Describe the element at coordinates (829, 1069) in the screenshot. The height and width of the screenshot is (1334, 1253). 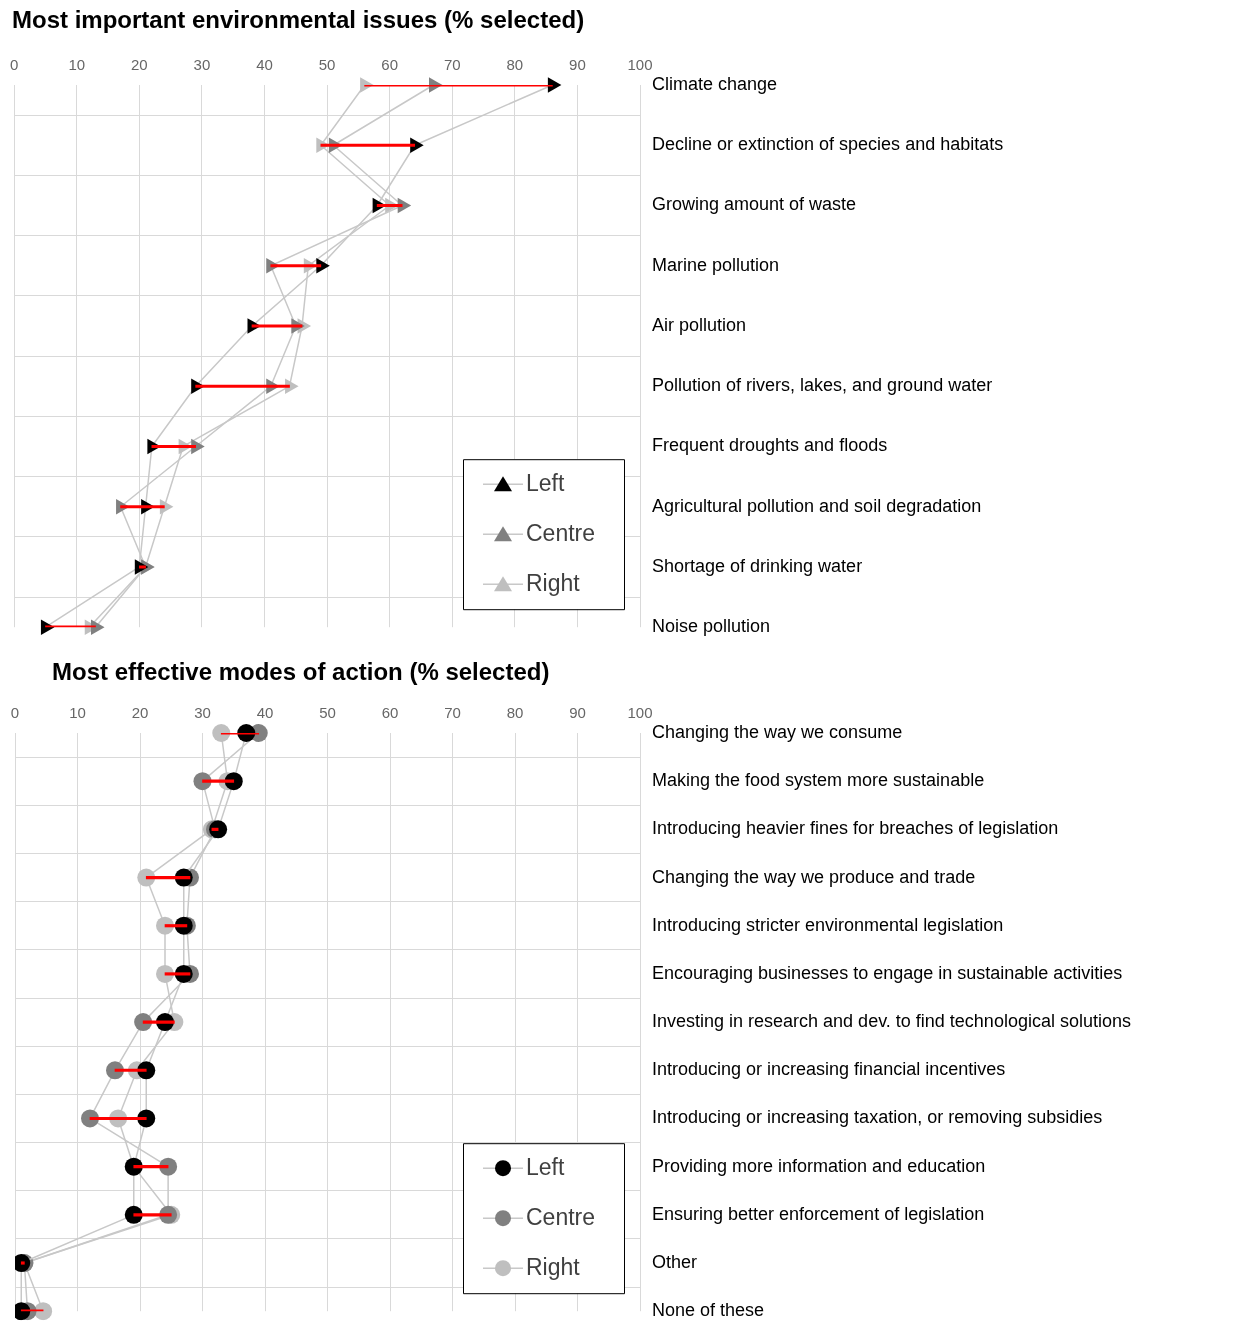
I see `y-tick-label: Introducing or increasing financial incentives` at that location.